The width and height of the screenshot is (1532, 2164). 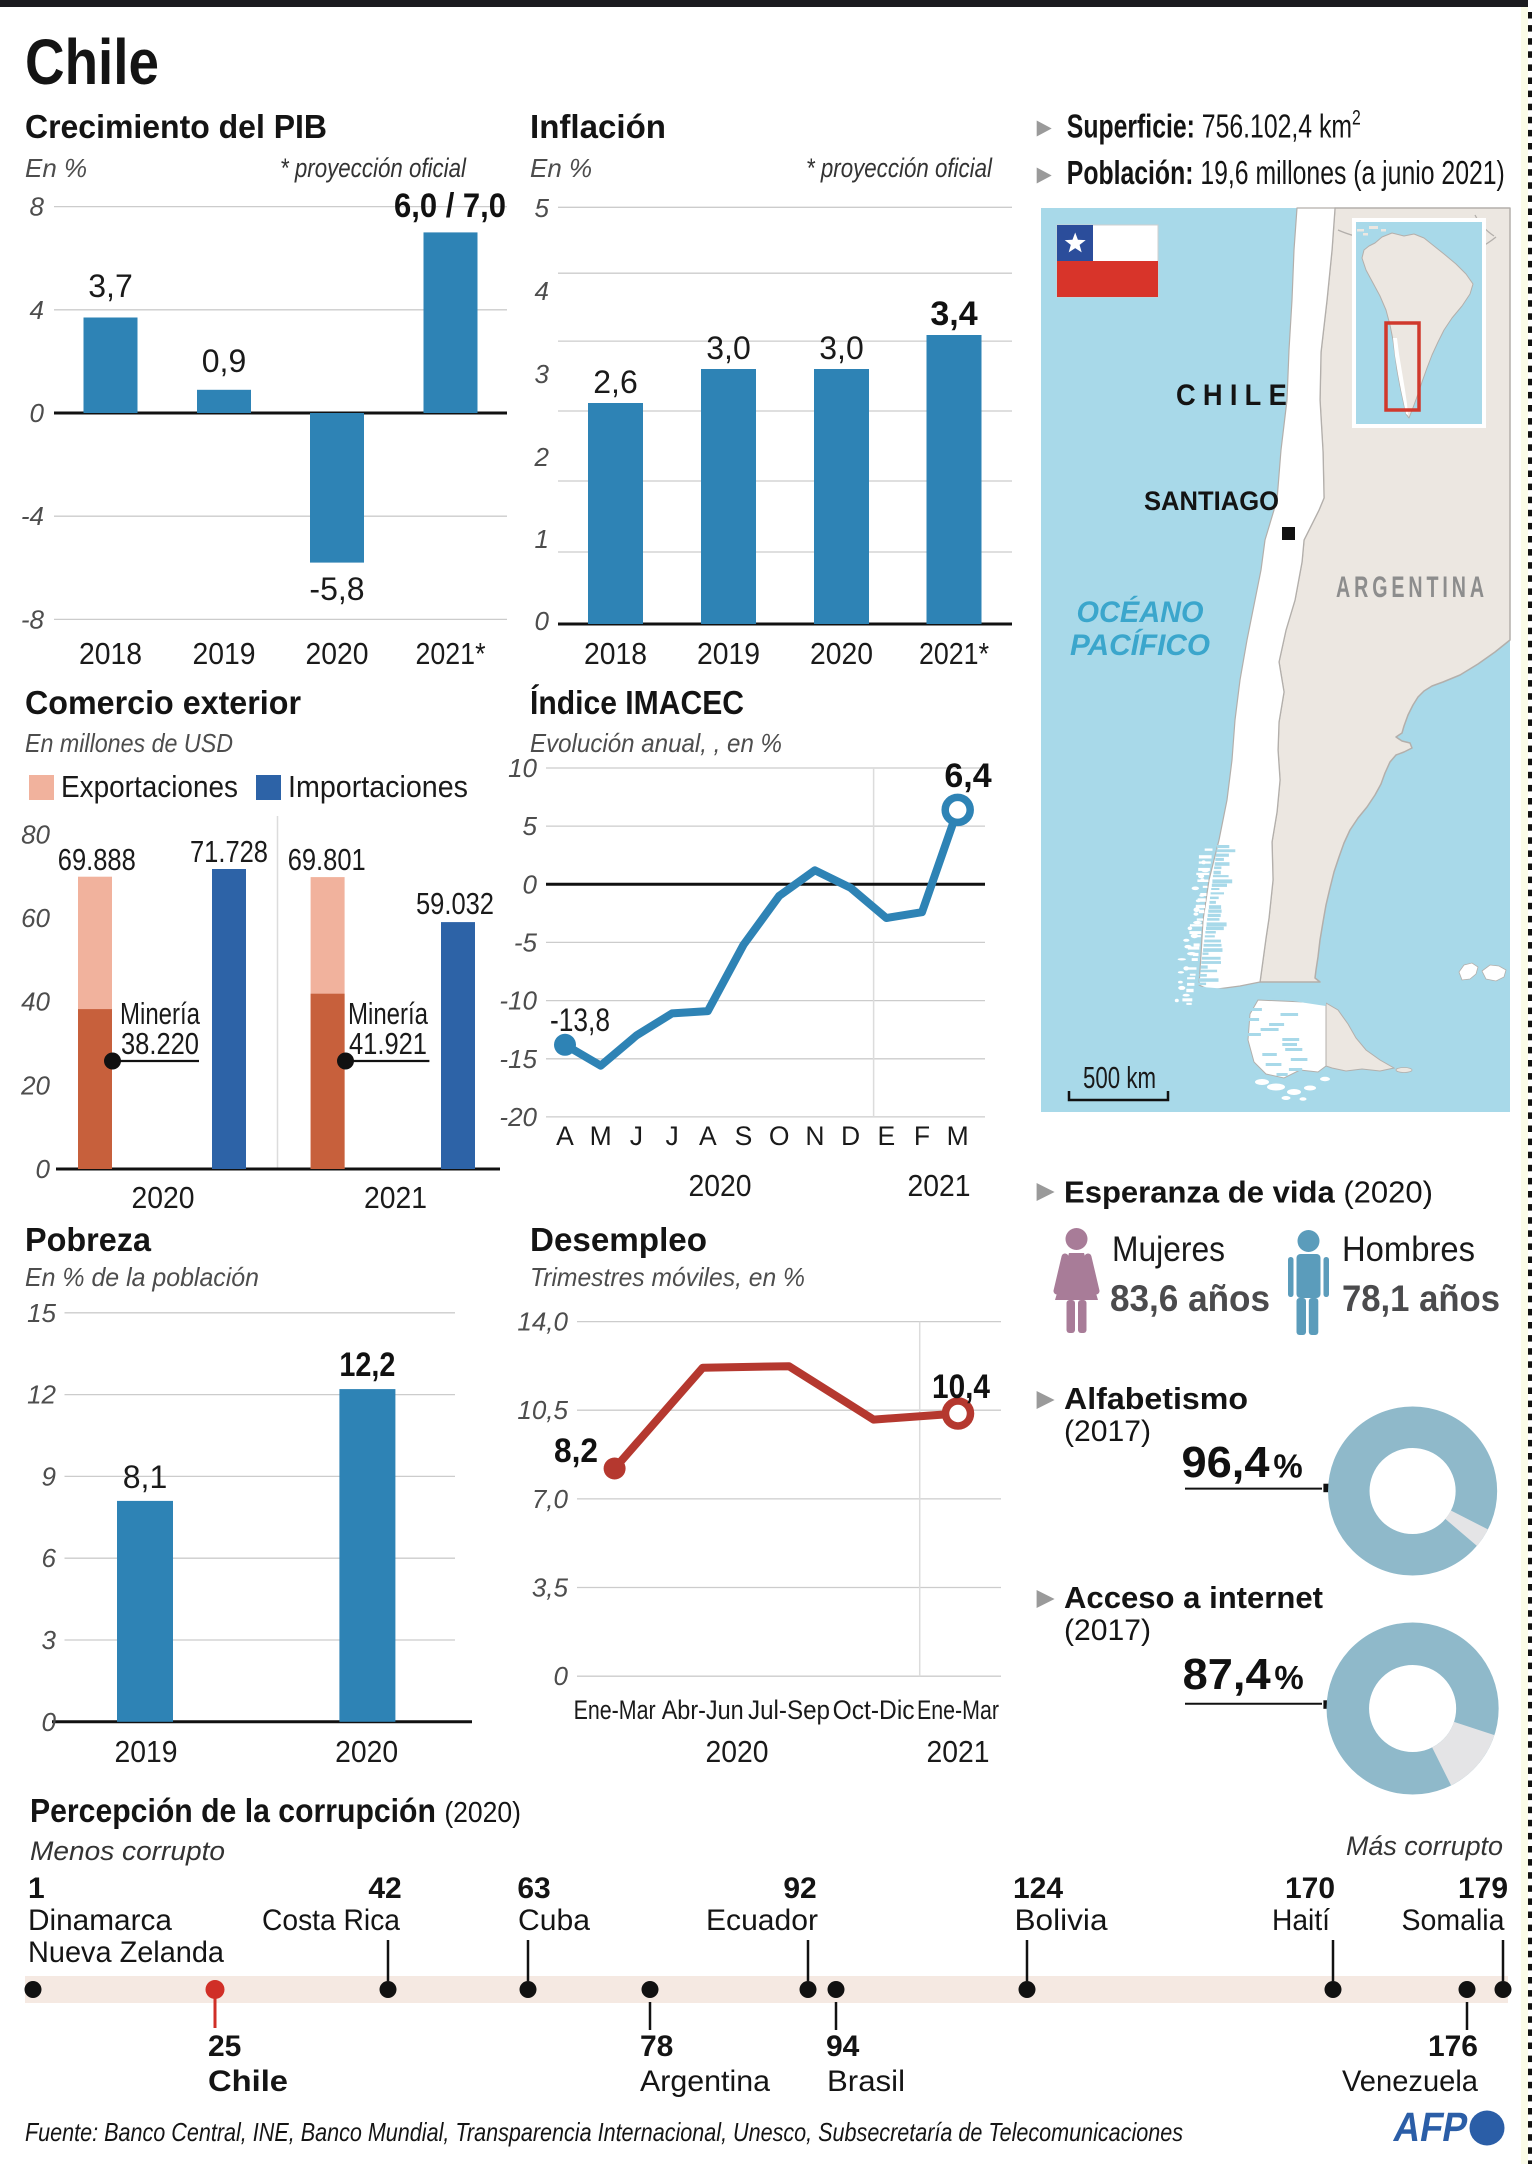 What do you see at coordinates (395, 1197) in the screenshot?
I see `svg-text: 2021` at bounding box center [395, 1197].